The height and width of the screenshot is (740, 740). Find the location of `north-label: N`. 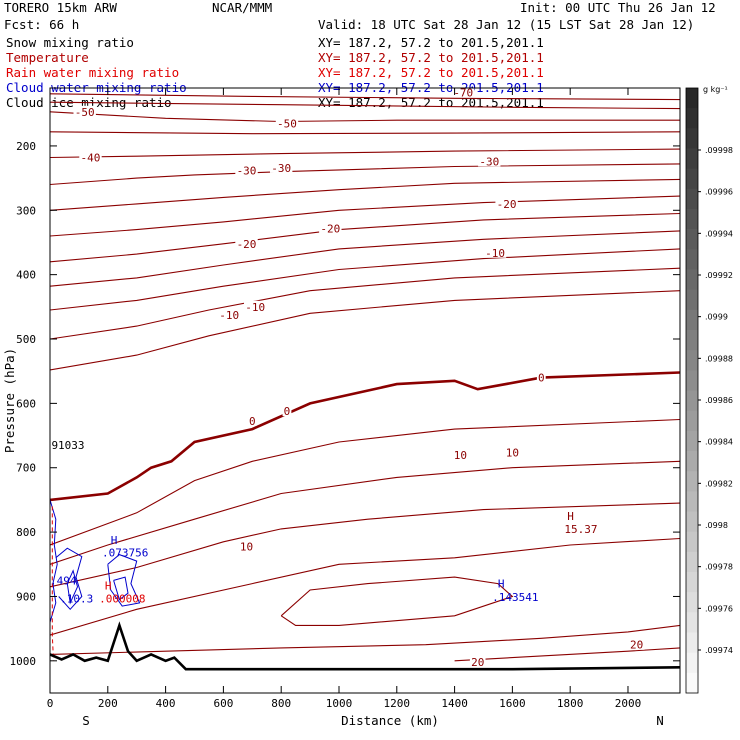

north-label: N is located at coordinates (660, 720).